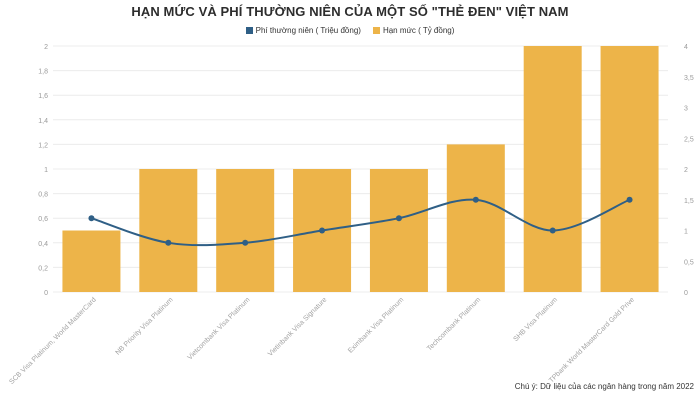 The image size is (700, 400). I want to click on category-label: Eximbank Visa Platinum, so click(376, 325).